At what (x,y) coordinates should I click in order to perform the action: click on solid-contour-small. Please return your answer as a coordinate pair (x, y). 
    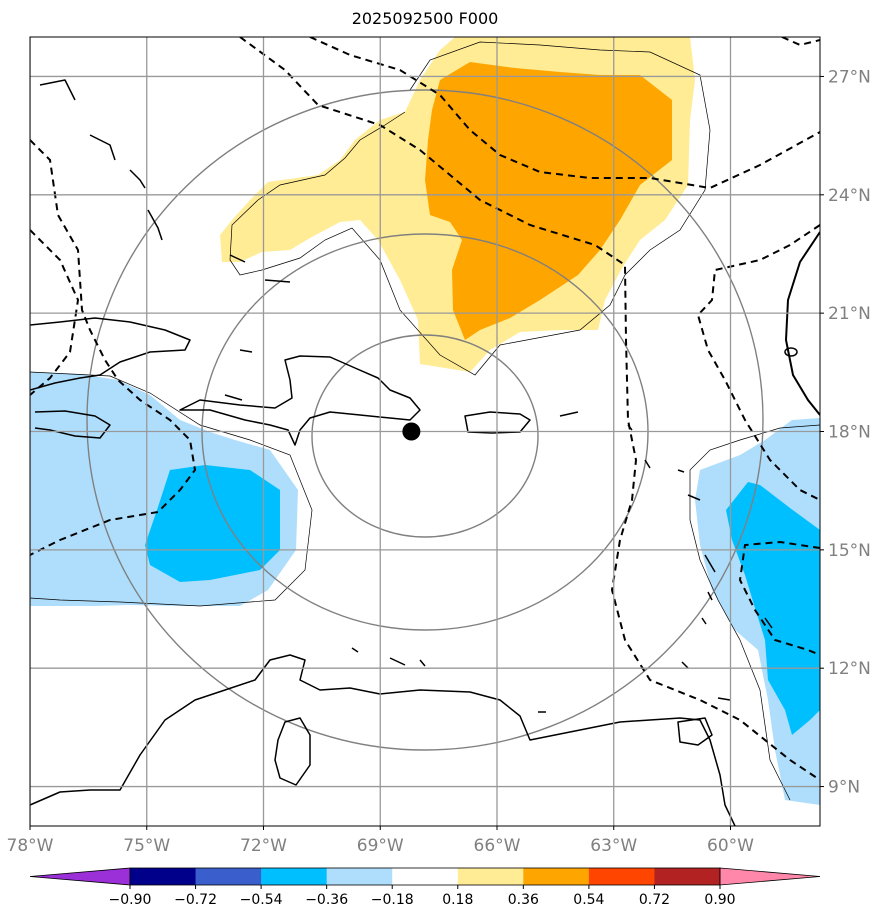
    Looking at the image, I should click on (791, 352).